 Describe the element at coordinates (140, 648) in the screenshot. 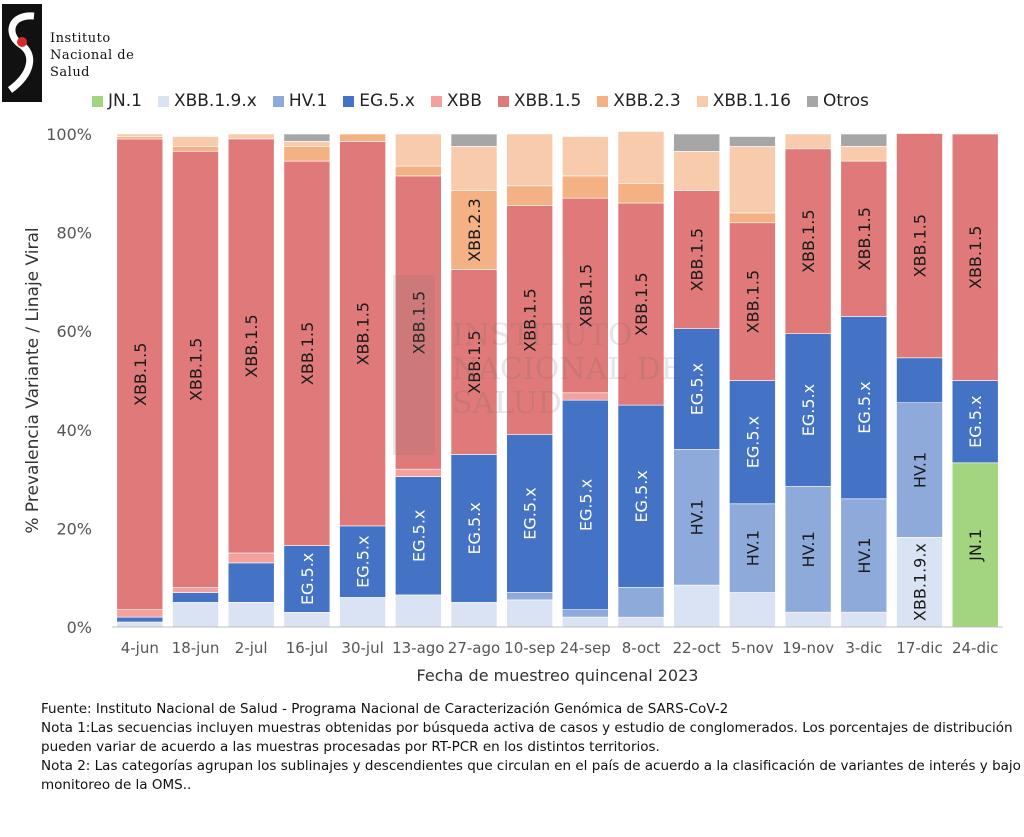

I see `x-tick-label: 4-jun` at that location.